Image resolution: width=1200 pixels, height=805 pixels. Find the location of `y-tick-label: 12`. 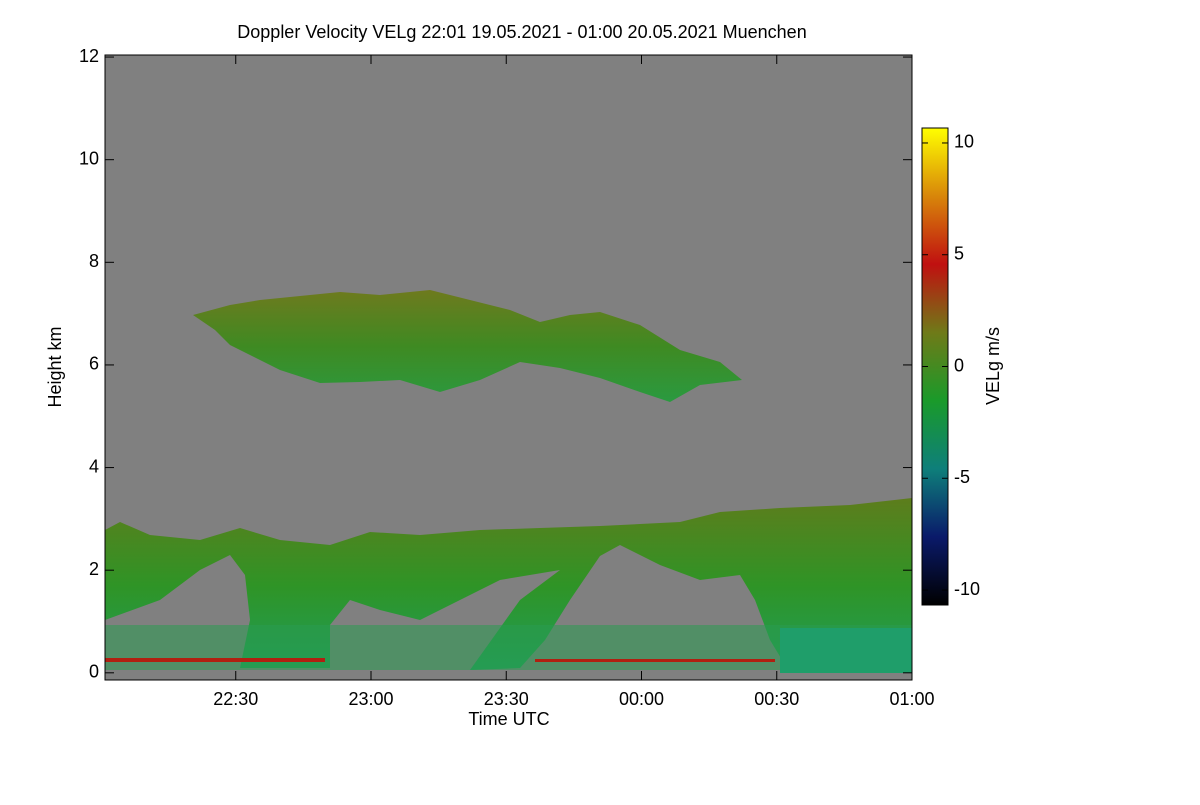

y-tick-label: 12 is located at coordinates (89, 56).